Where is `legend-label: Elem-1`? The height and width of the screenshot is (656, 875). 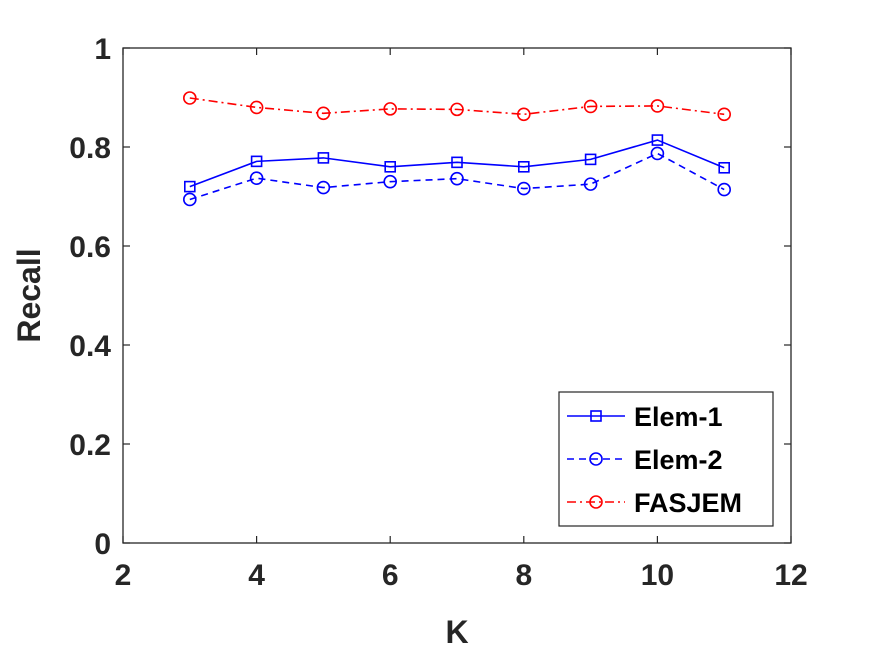
legend-label: Elem-1 is located at coordinates (678, 417).